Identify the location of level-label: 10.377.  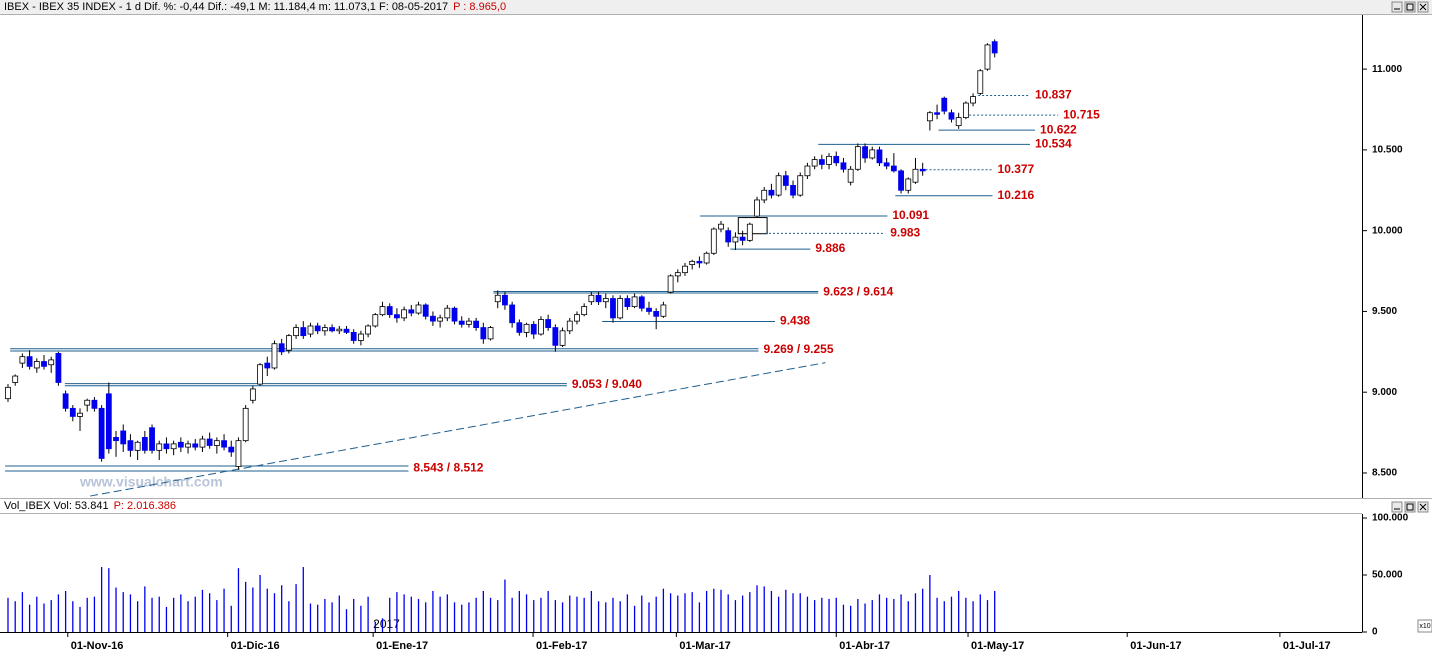
(1016, 169).